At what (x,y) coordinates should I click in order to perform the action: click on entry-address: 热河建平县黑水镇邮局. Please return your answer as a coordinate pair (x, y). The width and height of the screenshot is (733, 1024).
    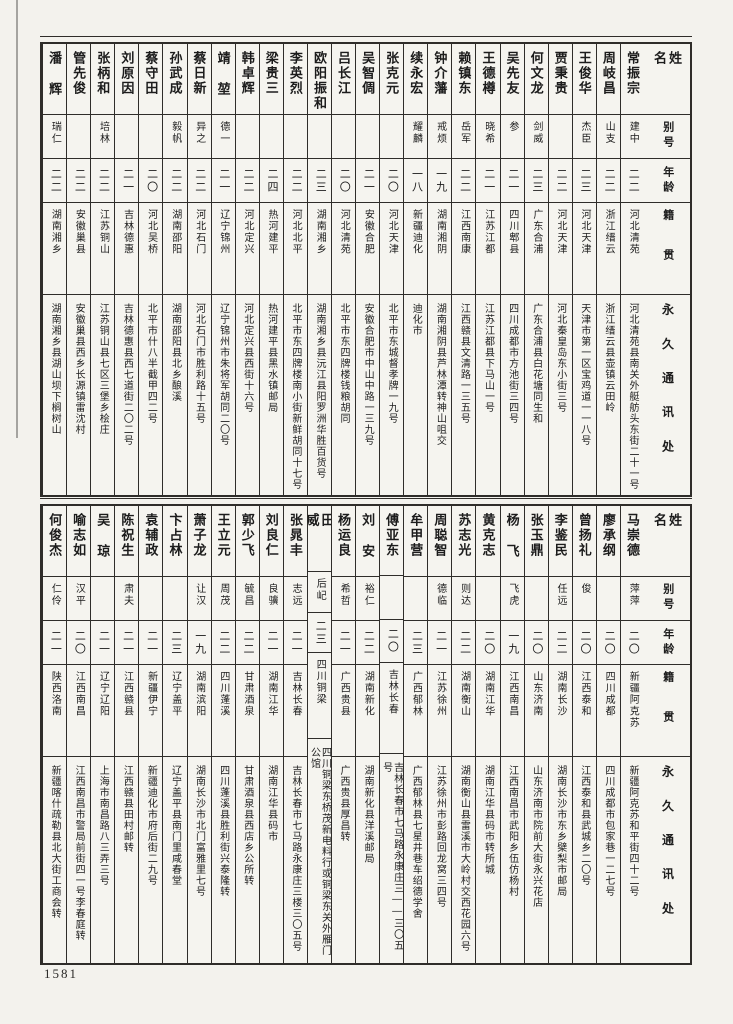
    Looking at the image, I should click on (271, 394).